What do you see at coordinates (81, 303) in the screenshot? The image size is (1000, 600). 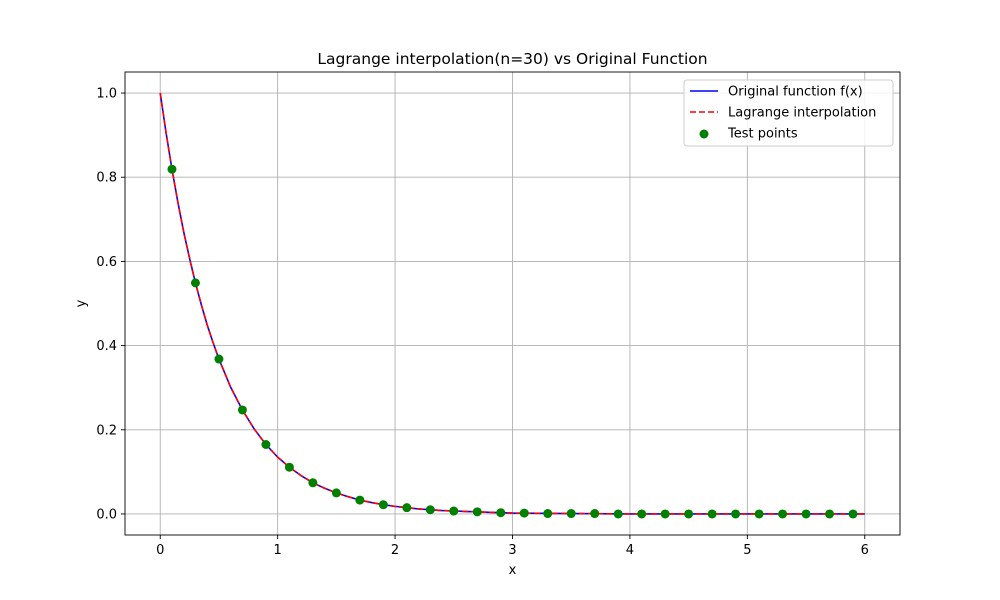 I see `y-axis-label: y` at bounding box center [81, 303].